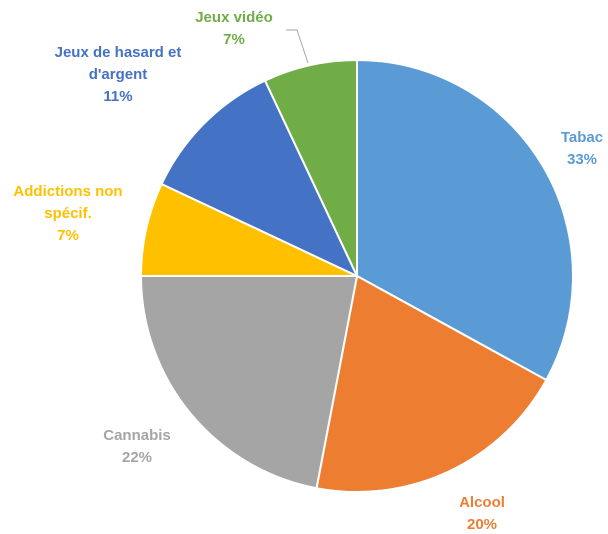 This screenshot has width=608, height=534. Describe the element at coordinates (117, 96) in the screenshot. I see `slice-value-label: 11%` at that location.